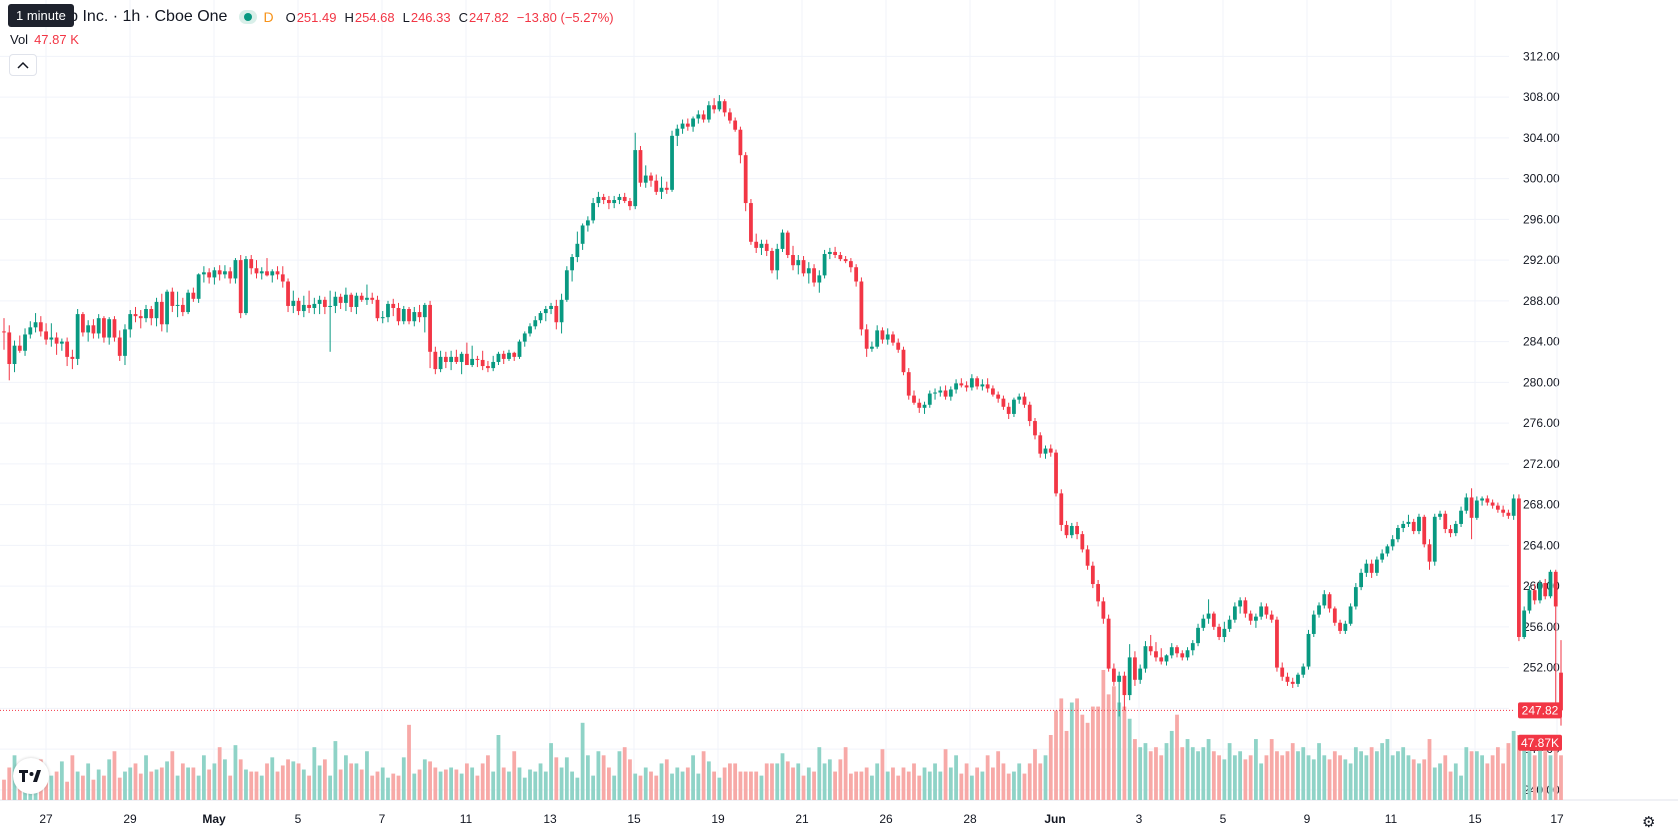 The height and width of the screenshot is (835, 1678). What do you see at coordinates (466, 819) in the screenshot?
I see `x-tick-label: 11` at bounding box center [466, 819].